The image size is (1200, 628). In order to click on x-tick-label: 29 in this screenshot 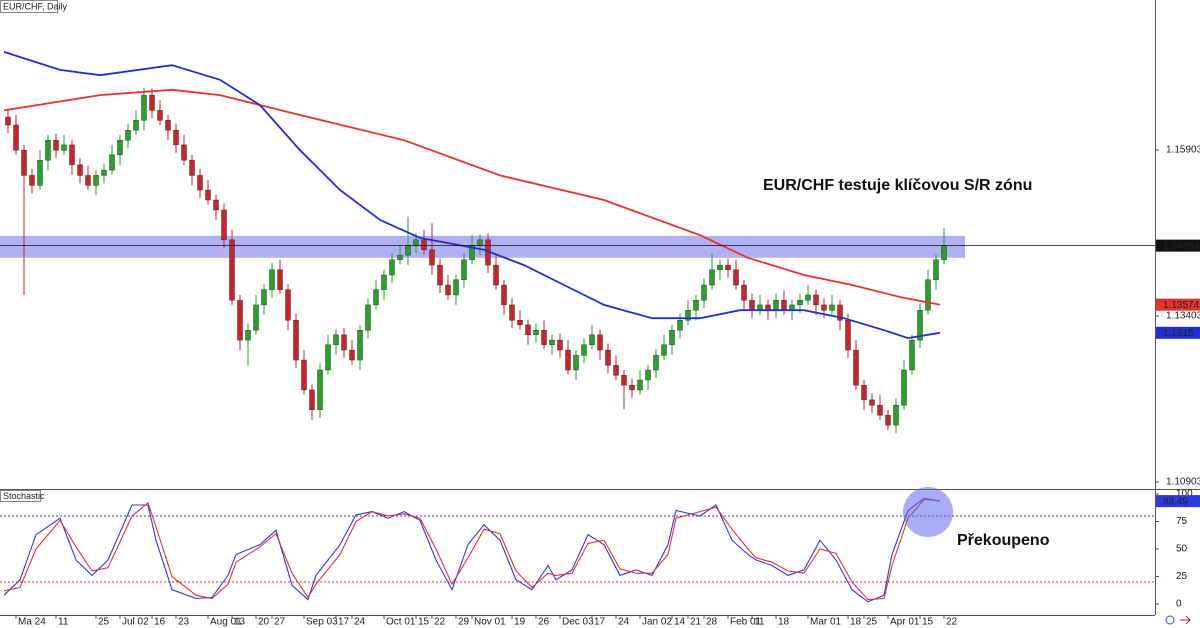, I will do `click(464, 622)`.